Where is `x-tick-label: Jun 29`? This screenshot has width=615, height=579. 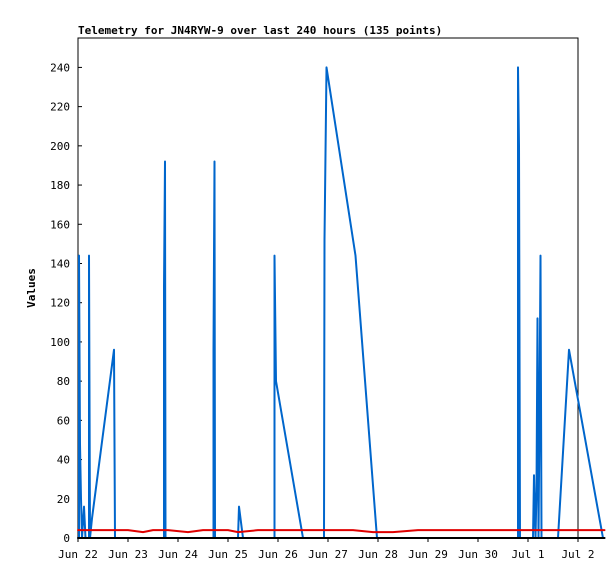 x-tick-label: Jun 29 is located at coordinates (428, 554).